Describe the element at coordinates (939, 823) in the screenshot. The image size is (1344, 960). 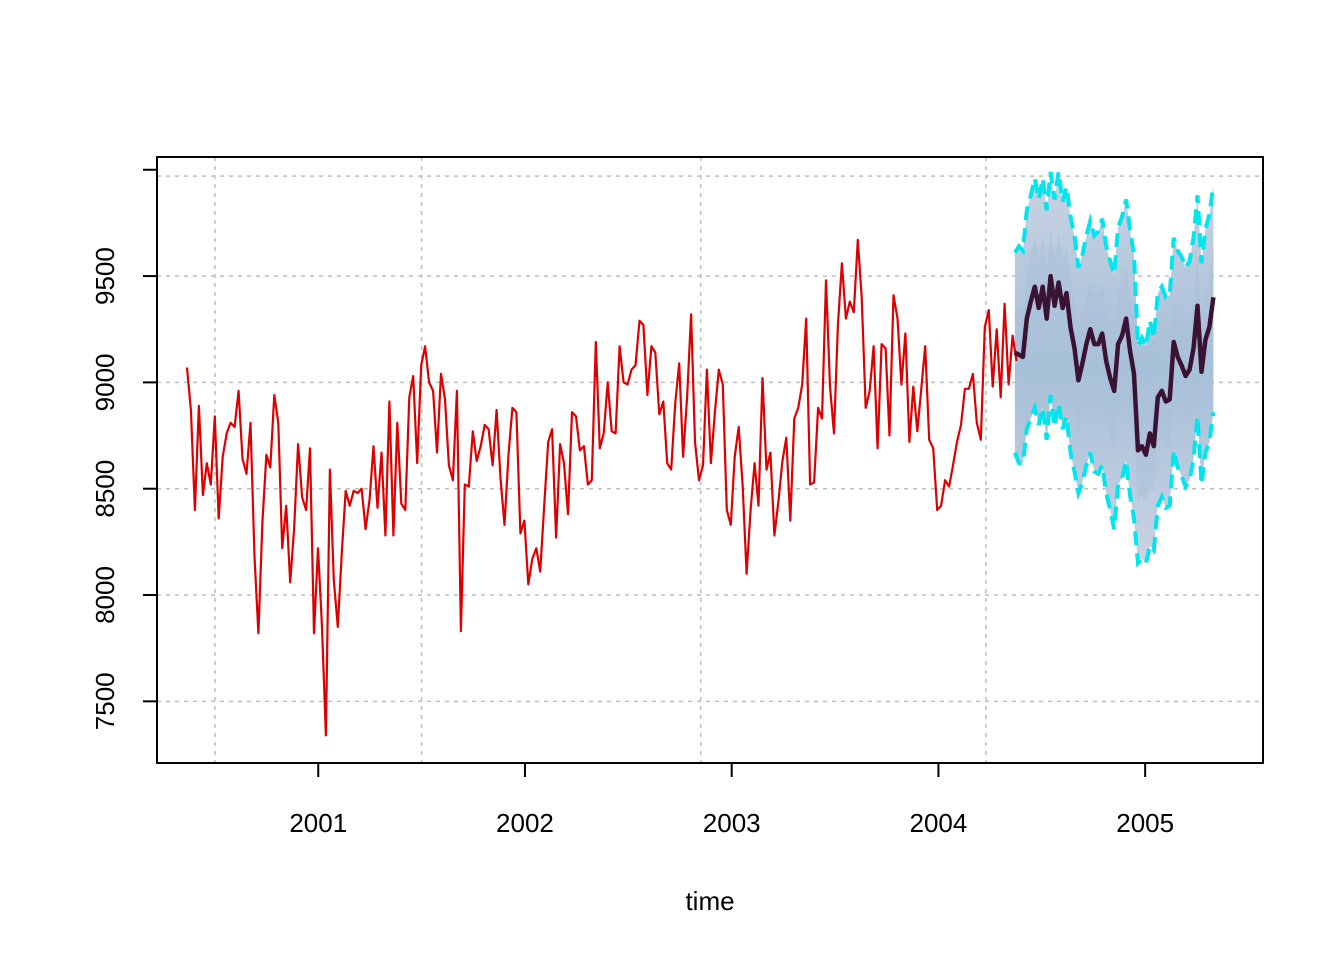
I see `x-tick-label-3: 2004` at that location.